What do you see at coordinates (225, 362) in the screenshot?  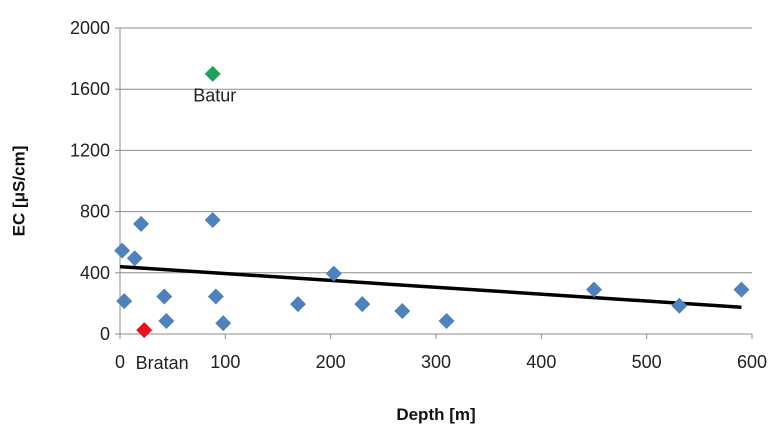 I see `x-tick-label: 100` at bounding box center [225, 362].